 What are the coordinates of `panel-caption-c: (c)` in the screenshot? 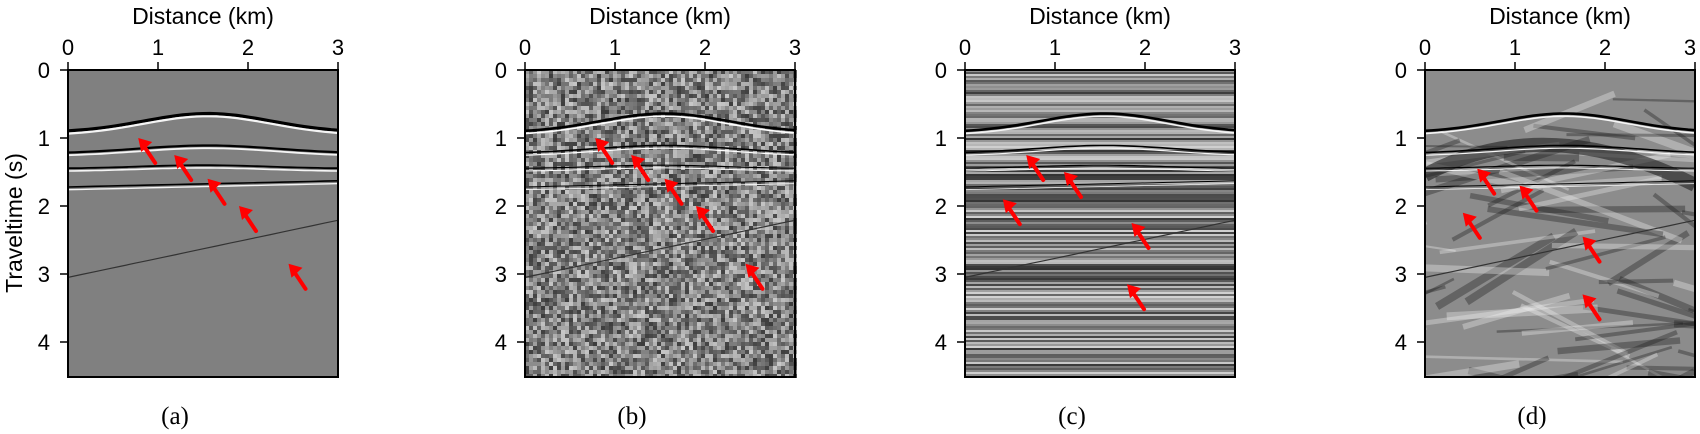 It's located at (1072, 416).